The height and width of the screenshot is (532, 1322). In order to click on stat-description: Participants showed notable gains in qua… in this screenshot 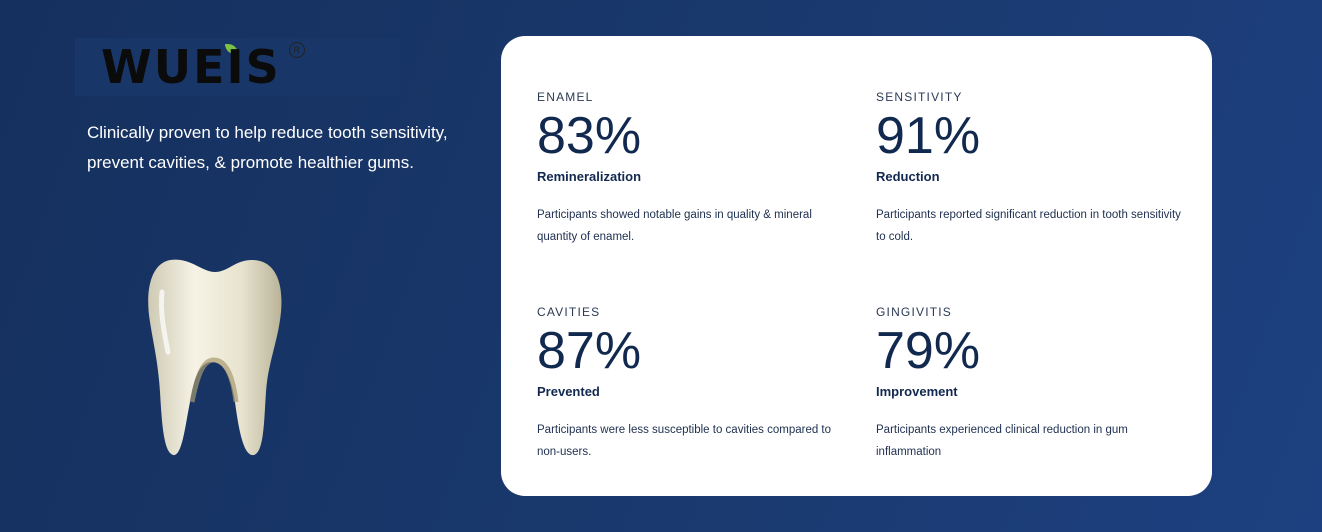, I will do `click(674, 226)`.